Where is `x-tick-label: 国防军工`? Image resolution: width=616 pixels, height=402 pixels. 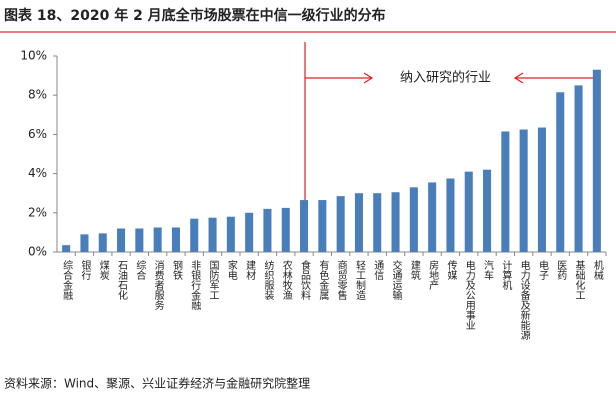 x-tick-label: 国防军工 is located at coordinates (213, 280).